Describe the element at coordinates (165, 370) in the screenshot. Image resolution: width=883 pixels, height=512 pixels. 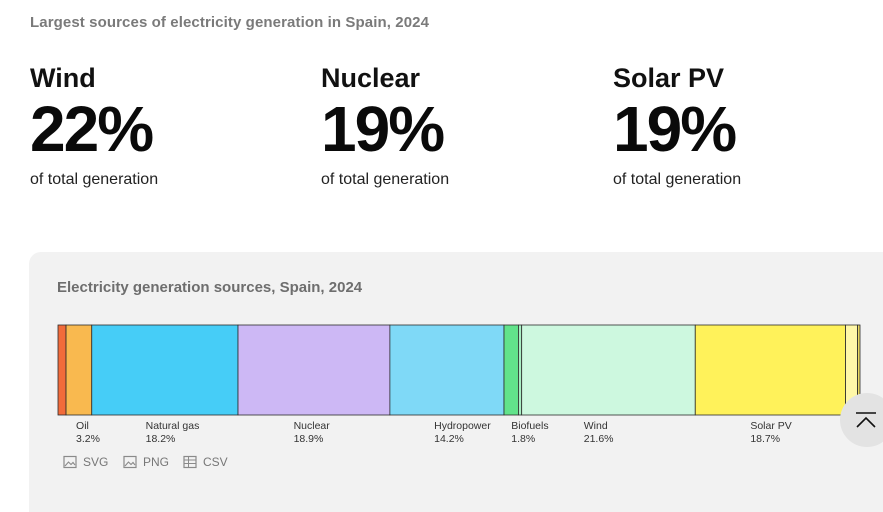
I see `bar-segment-natural-gas` at that location.